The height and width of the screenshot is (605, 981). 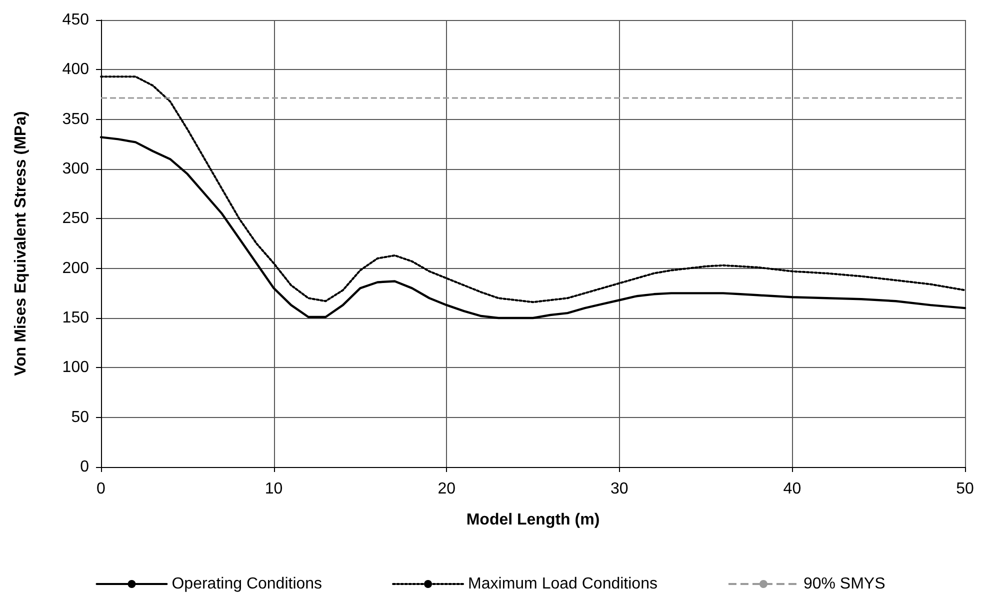 What do you see at coordinates (273, 489) in the screenshot?
I see `x-tick-label: 10` at bounding box center [273, 489].